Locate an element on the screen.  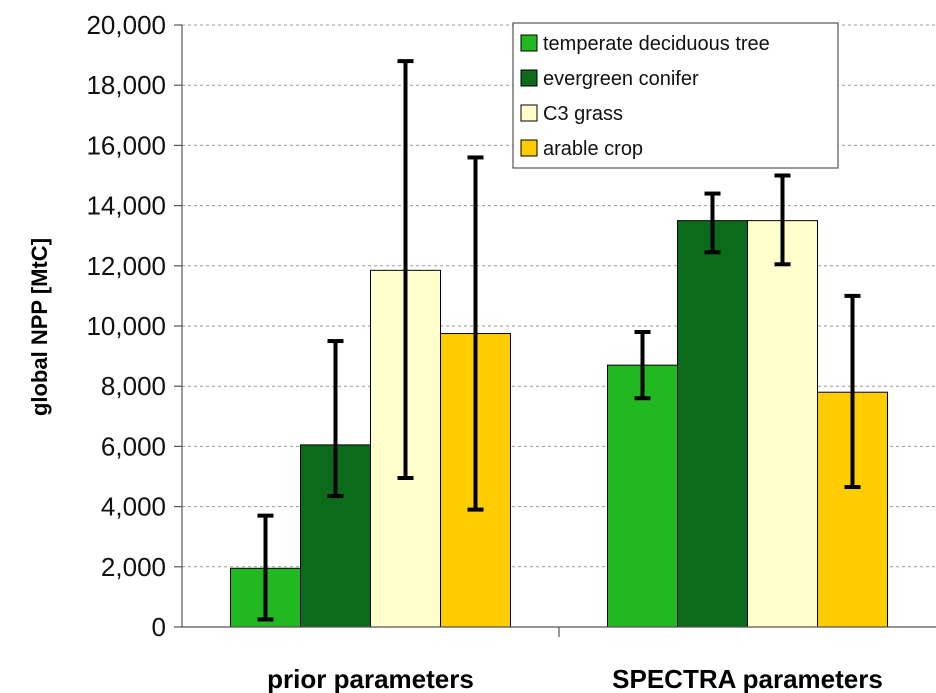
y-tick-label: 14,000 is located at coordinates (126, 206).